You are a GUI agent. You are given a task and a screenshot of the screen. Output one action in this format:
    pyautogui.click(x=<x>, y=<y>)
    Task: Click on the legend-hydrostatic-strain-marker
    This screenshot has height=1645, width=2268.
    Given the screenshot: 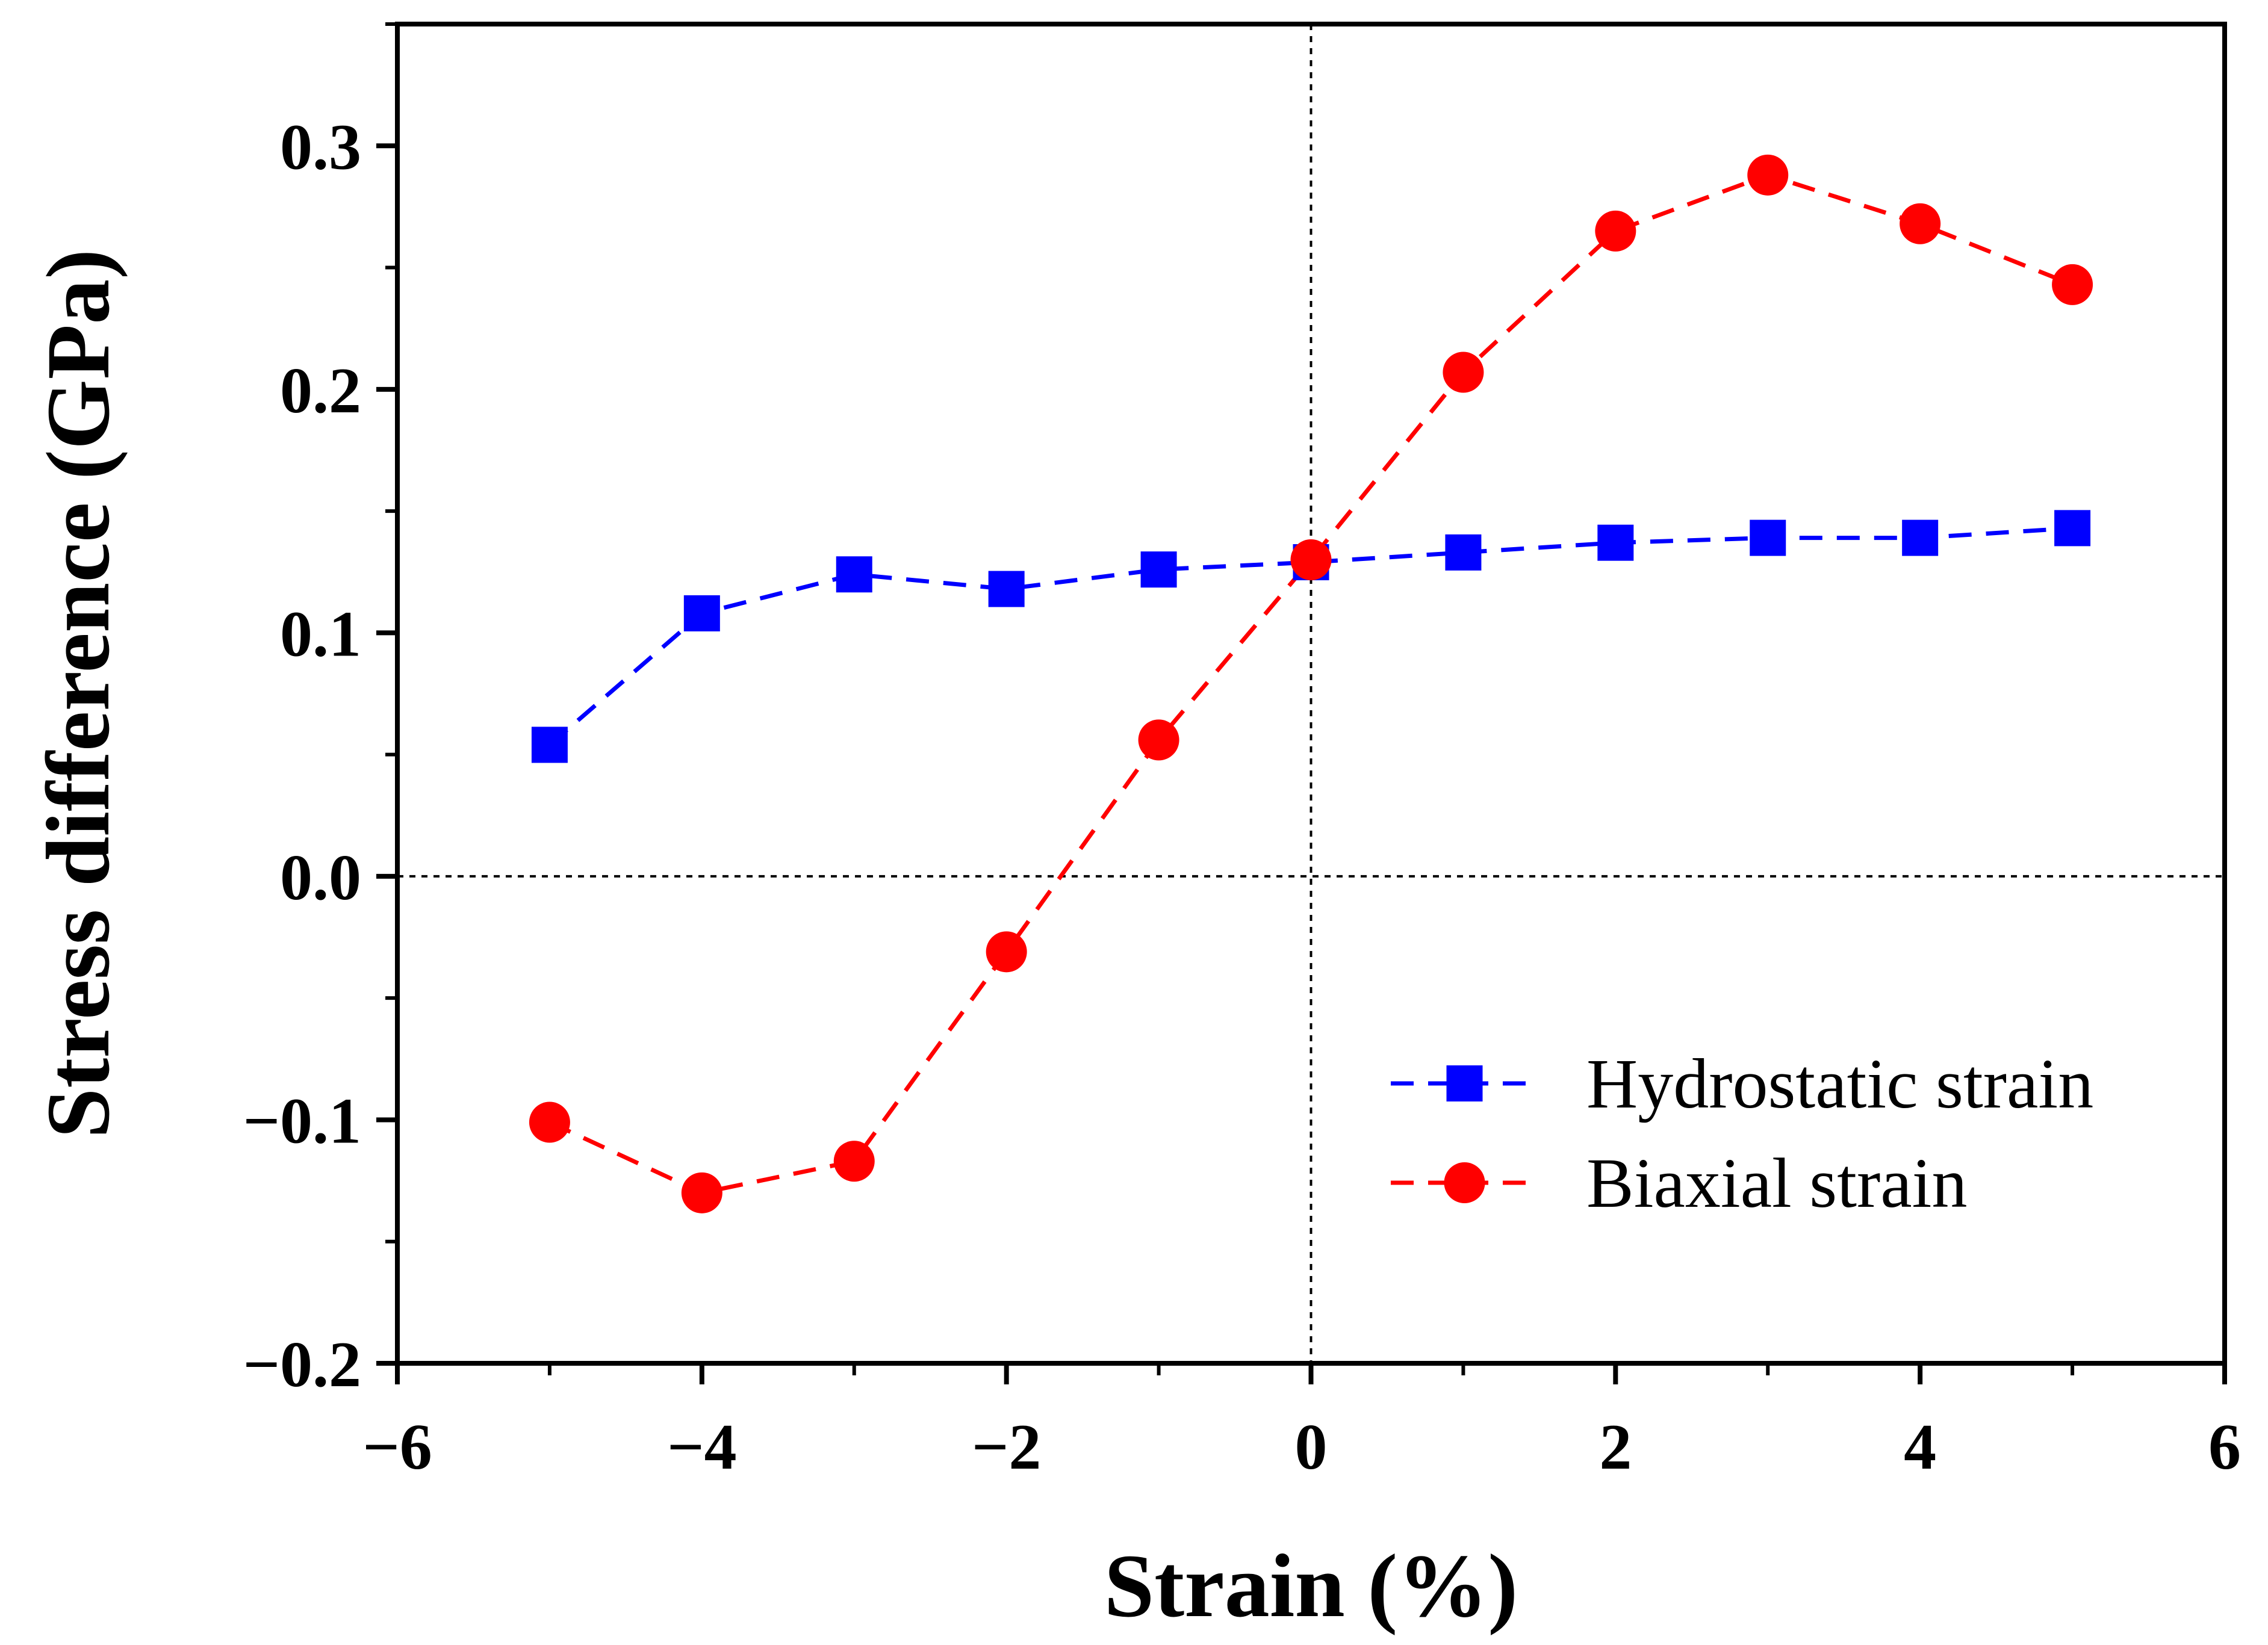 What is the action you would take?
    pyautogui.click(x=1464, y=1083)
    